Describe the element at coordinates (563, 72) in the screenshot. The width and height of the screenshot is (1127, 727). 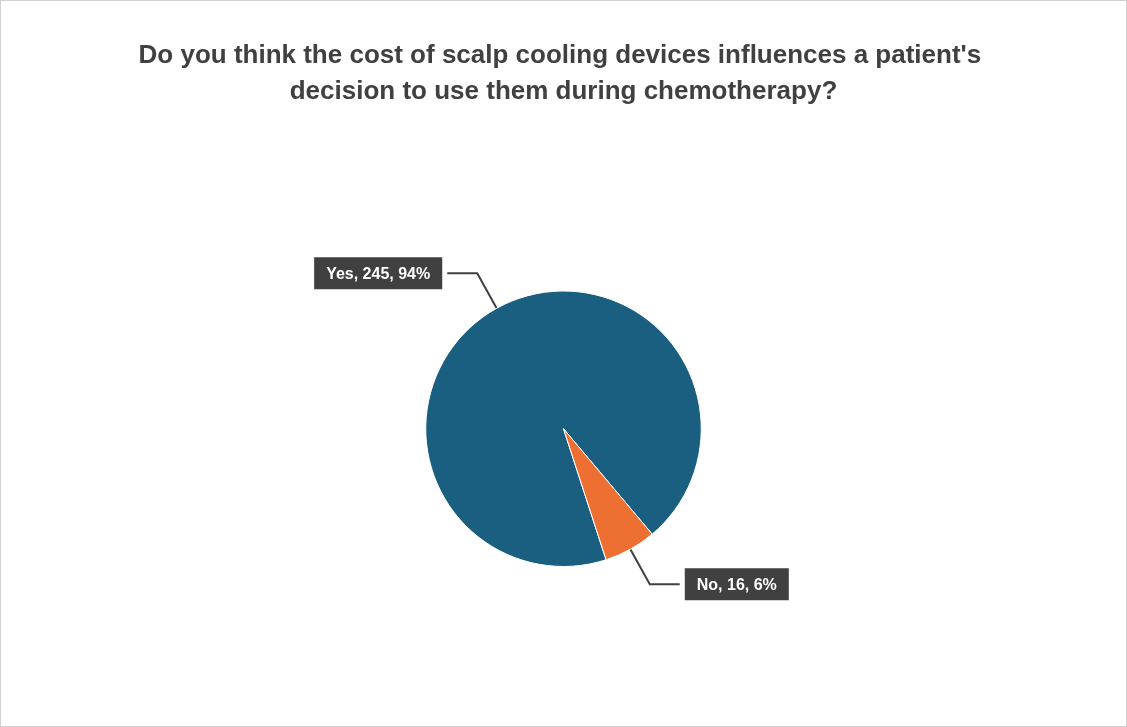
I see `chart-title: Do you think the cost of scalp cooling devices influences a patient's decision to use them during chemotherapy?` at that location.